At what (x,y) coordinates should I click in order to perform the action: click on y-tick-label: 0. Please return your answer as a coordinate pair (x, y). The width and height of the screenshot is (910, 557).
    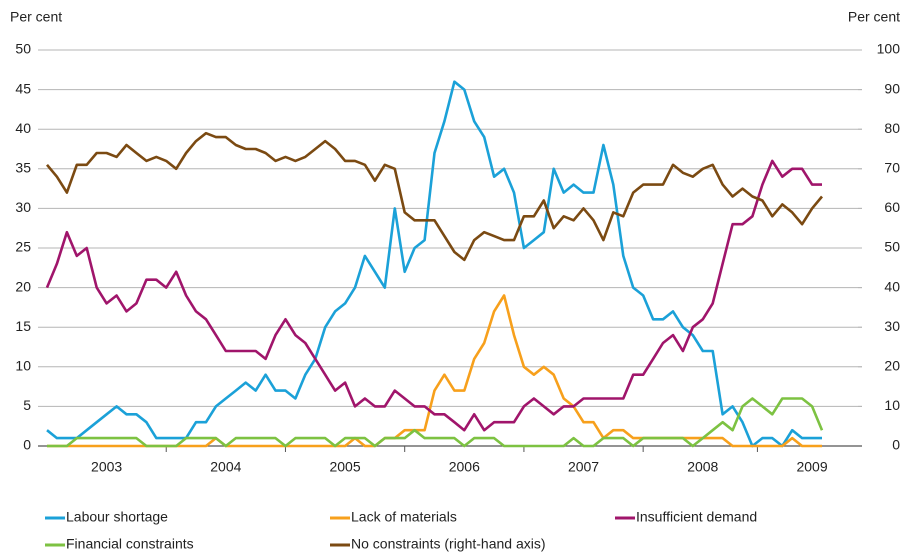
    Looking at the image, I should click on (27, 445).